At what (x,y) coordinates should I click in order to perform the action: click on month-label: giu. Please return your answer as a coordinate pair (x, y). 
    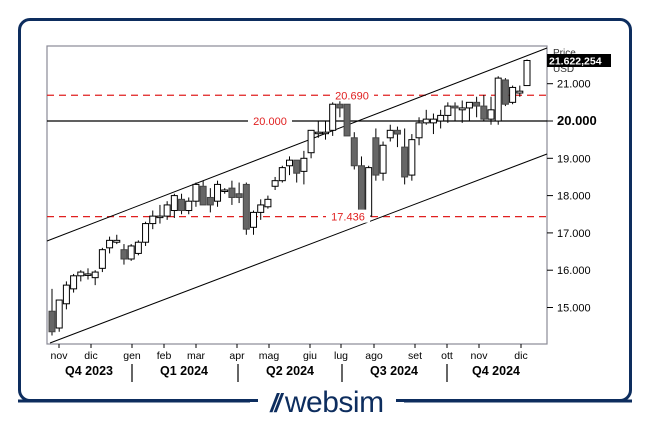
    Looking at the image, I should click on (310, 356).